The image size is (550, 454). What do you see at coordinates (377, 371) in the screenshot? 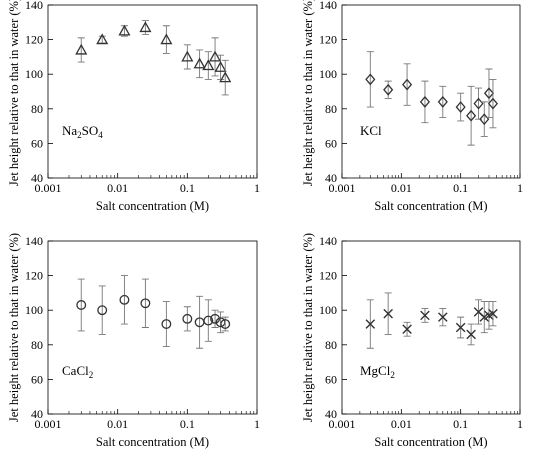
I see `panel-label: MgCl2` at bounding box center [377, 371].